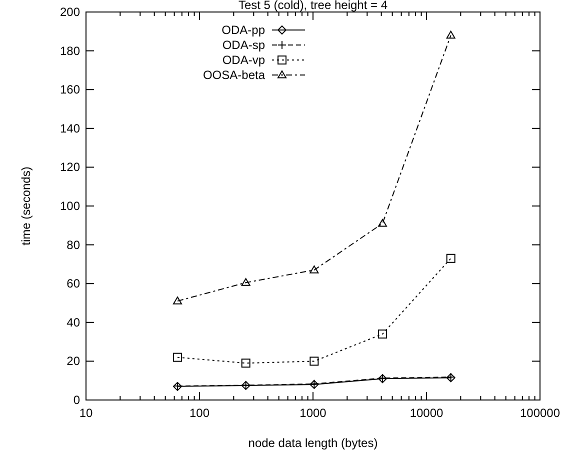 Image resolution: width=567 pixels, height=459 pixels. What do you see at coordinates (70, 89) in the screenshot?
I see `y-tick-label: 160` at bounding box center [70, 89].